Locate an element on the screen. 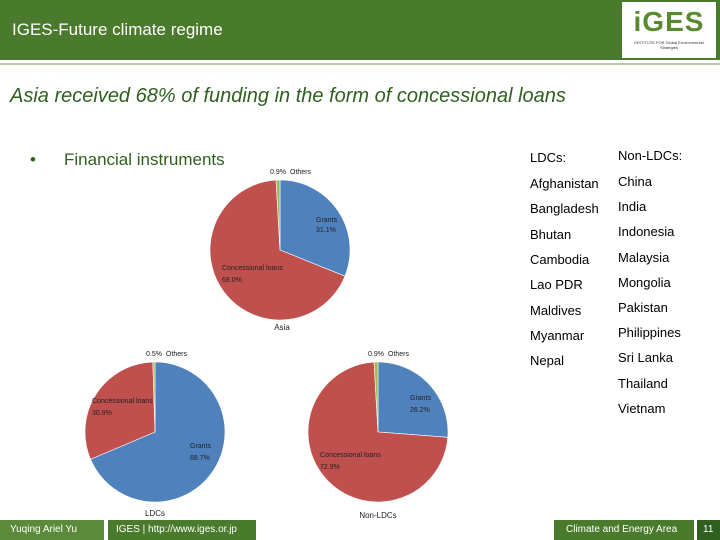 This screenshot has width=720, height=540. footer-page-box is located at coordinates (708, 530).